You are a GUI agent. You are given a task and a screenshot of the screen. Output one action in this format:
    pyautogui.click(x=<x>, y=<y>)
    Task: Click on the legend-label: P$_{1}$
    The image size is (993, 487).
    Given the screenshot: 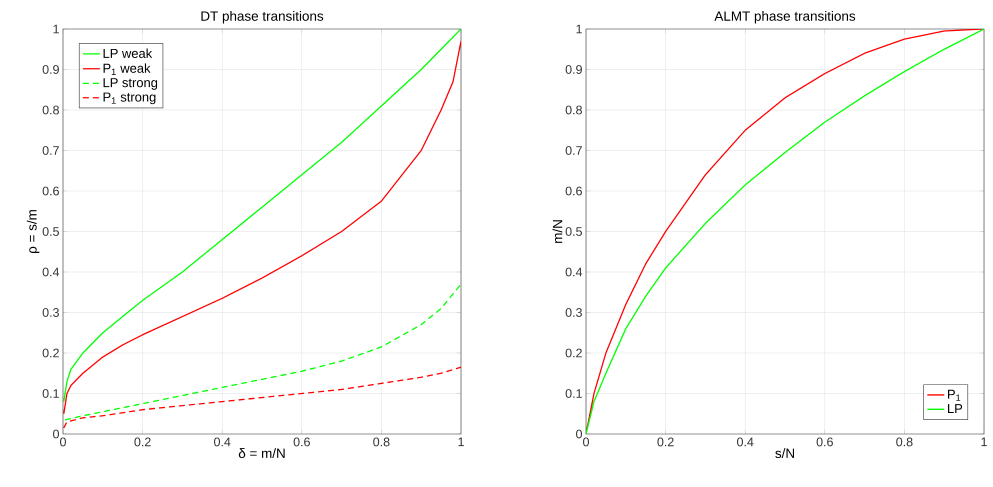 What is the action you would take?
    pyautogui.click(x=954, y=395)
    